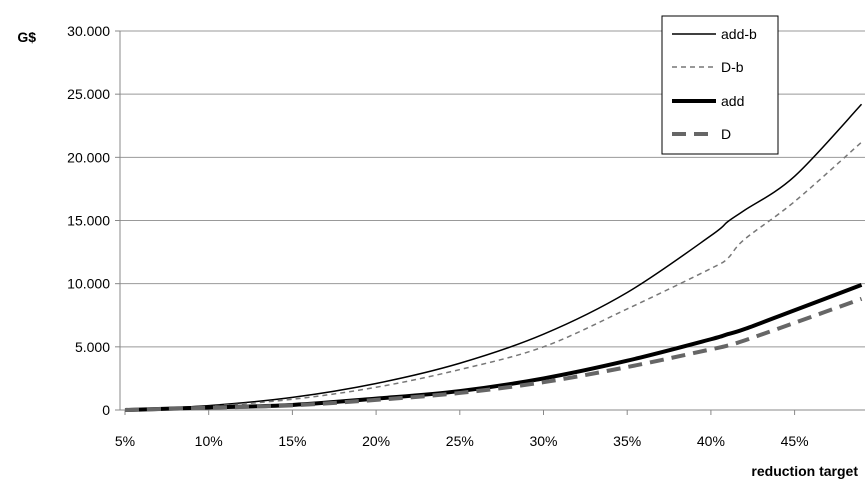  What do you see at coordinates (209, 441) in the screenshot?
I see `x-tick-label: 10%` at bounding box center [209, 441].